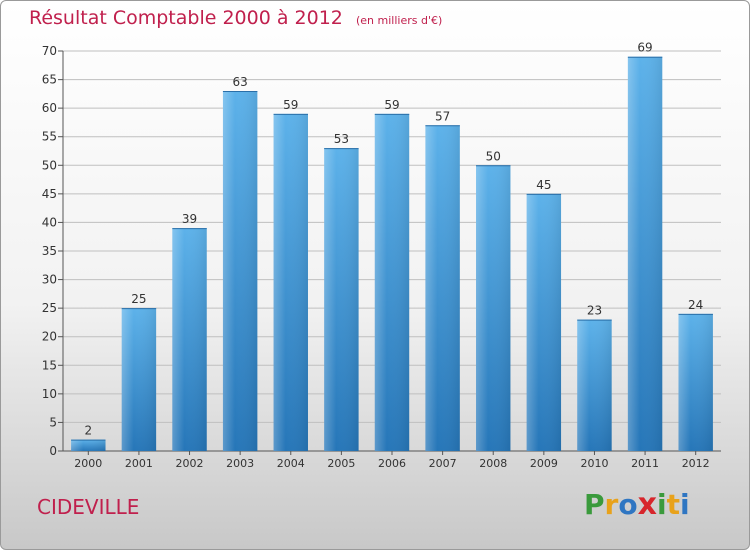  Describe the element at coordinates (49, 280) in the screenshot. I see `y-tick-label: 30` at that location.